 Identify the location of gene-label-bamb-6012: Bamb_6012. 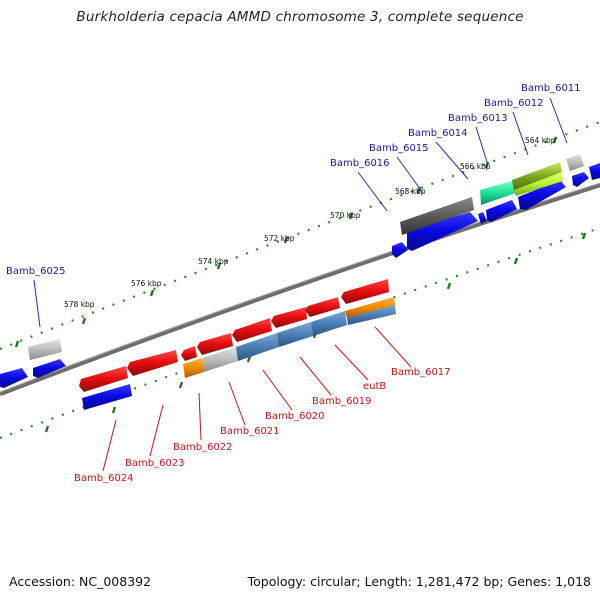
(514, 103).